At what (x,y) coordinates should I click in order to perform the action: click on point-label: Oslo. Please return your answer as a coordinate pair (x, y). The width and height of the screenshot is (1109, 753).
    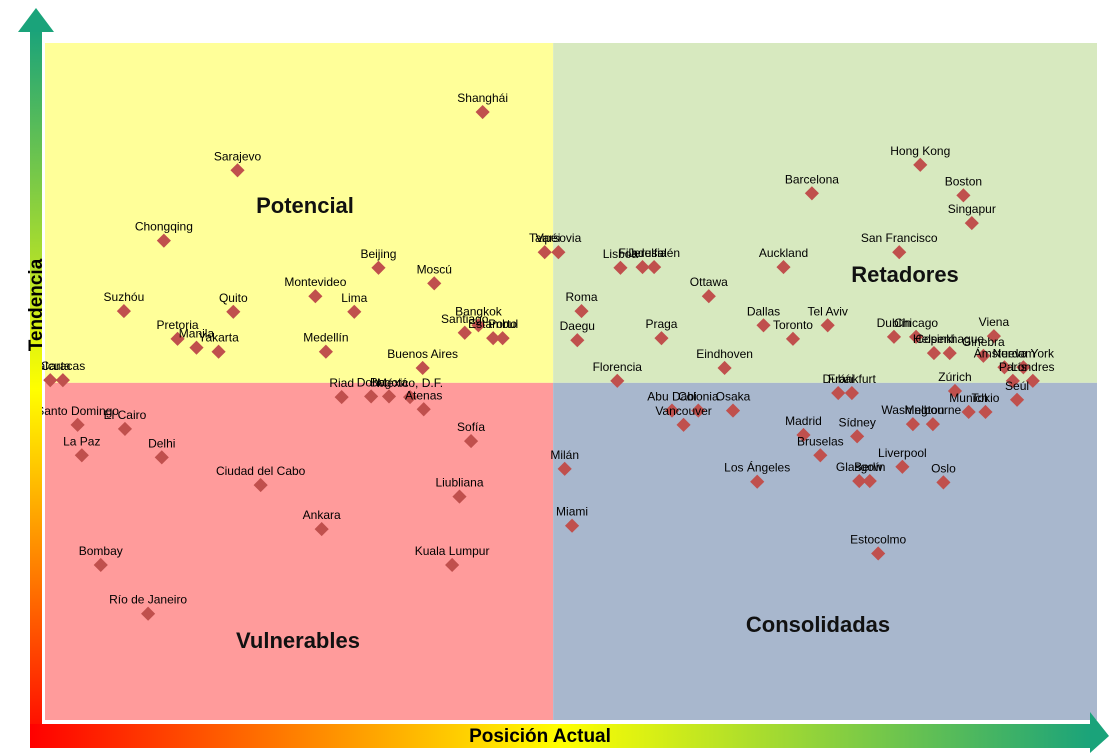
    Looking at the image, I should click on (943, 468).